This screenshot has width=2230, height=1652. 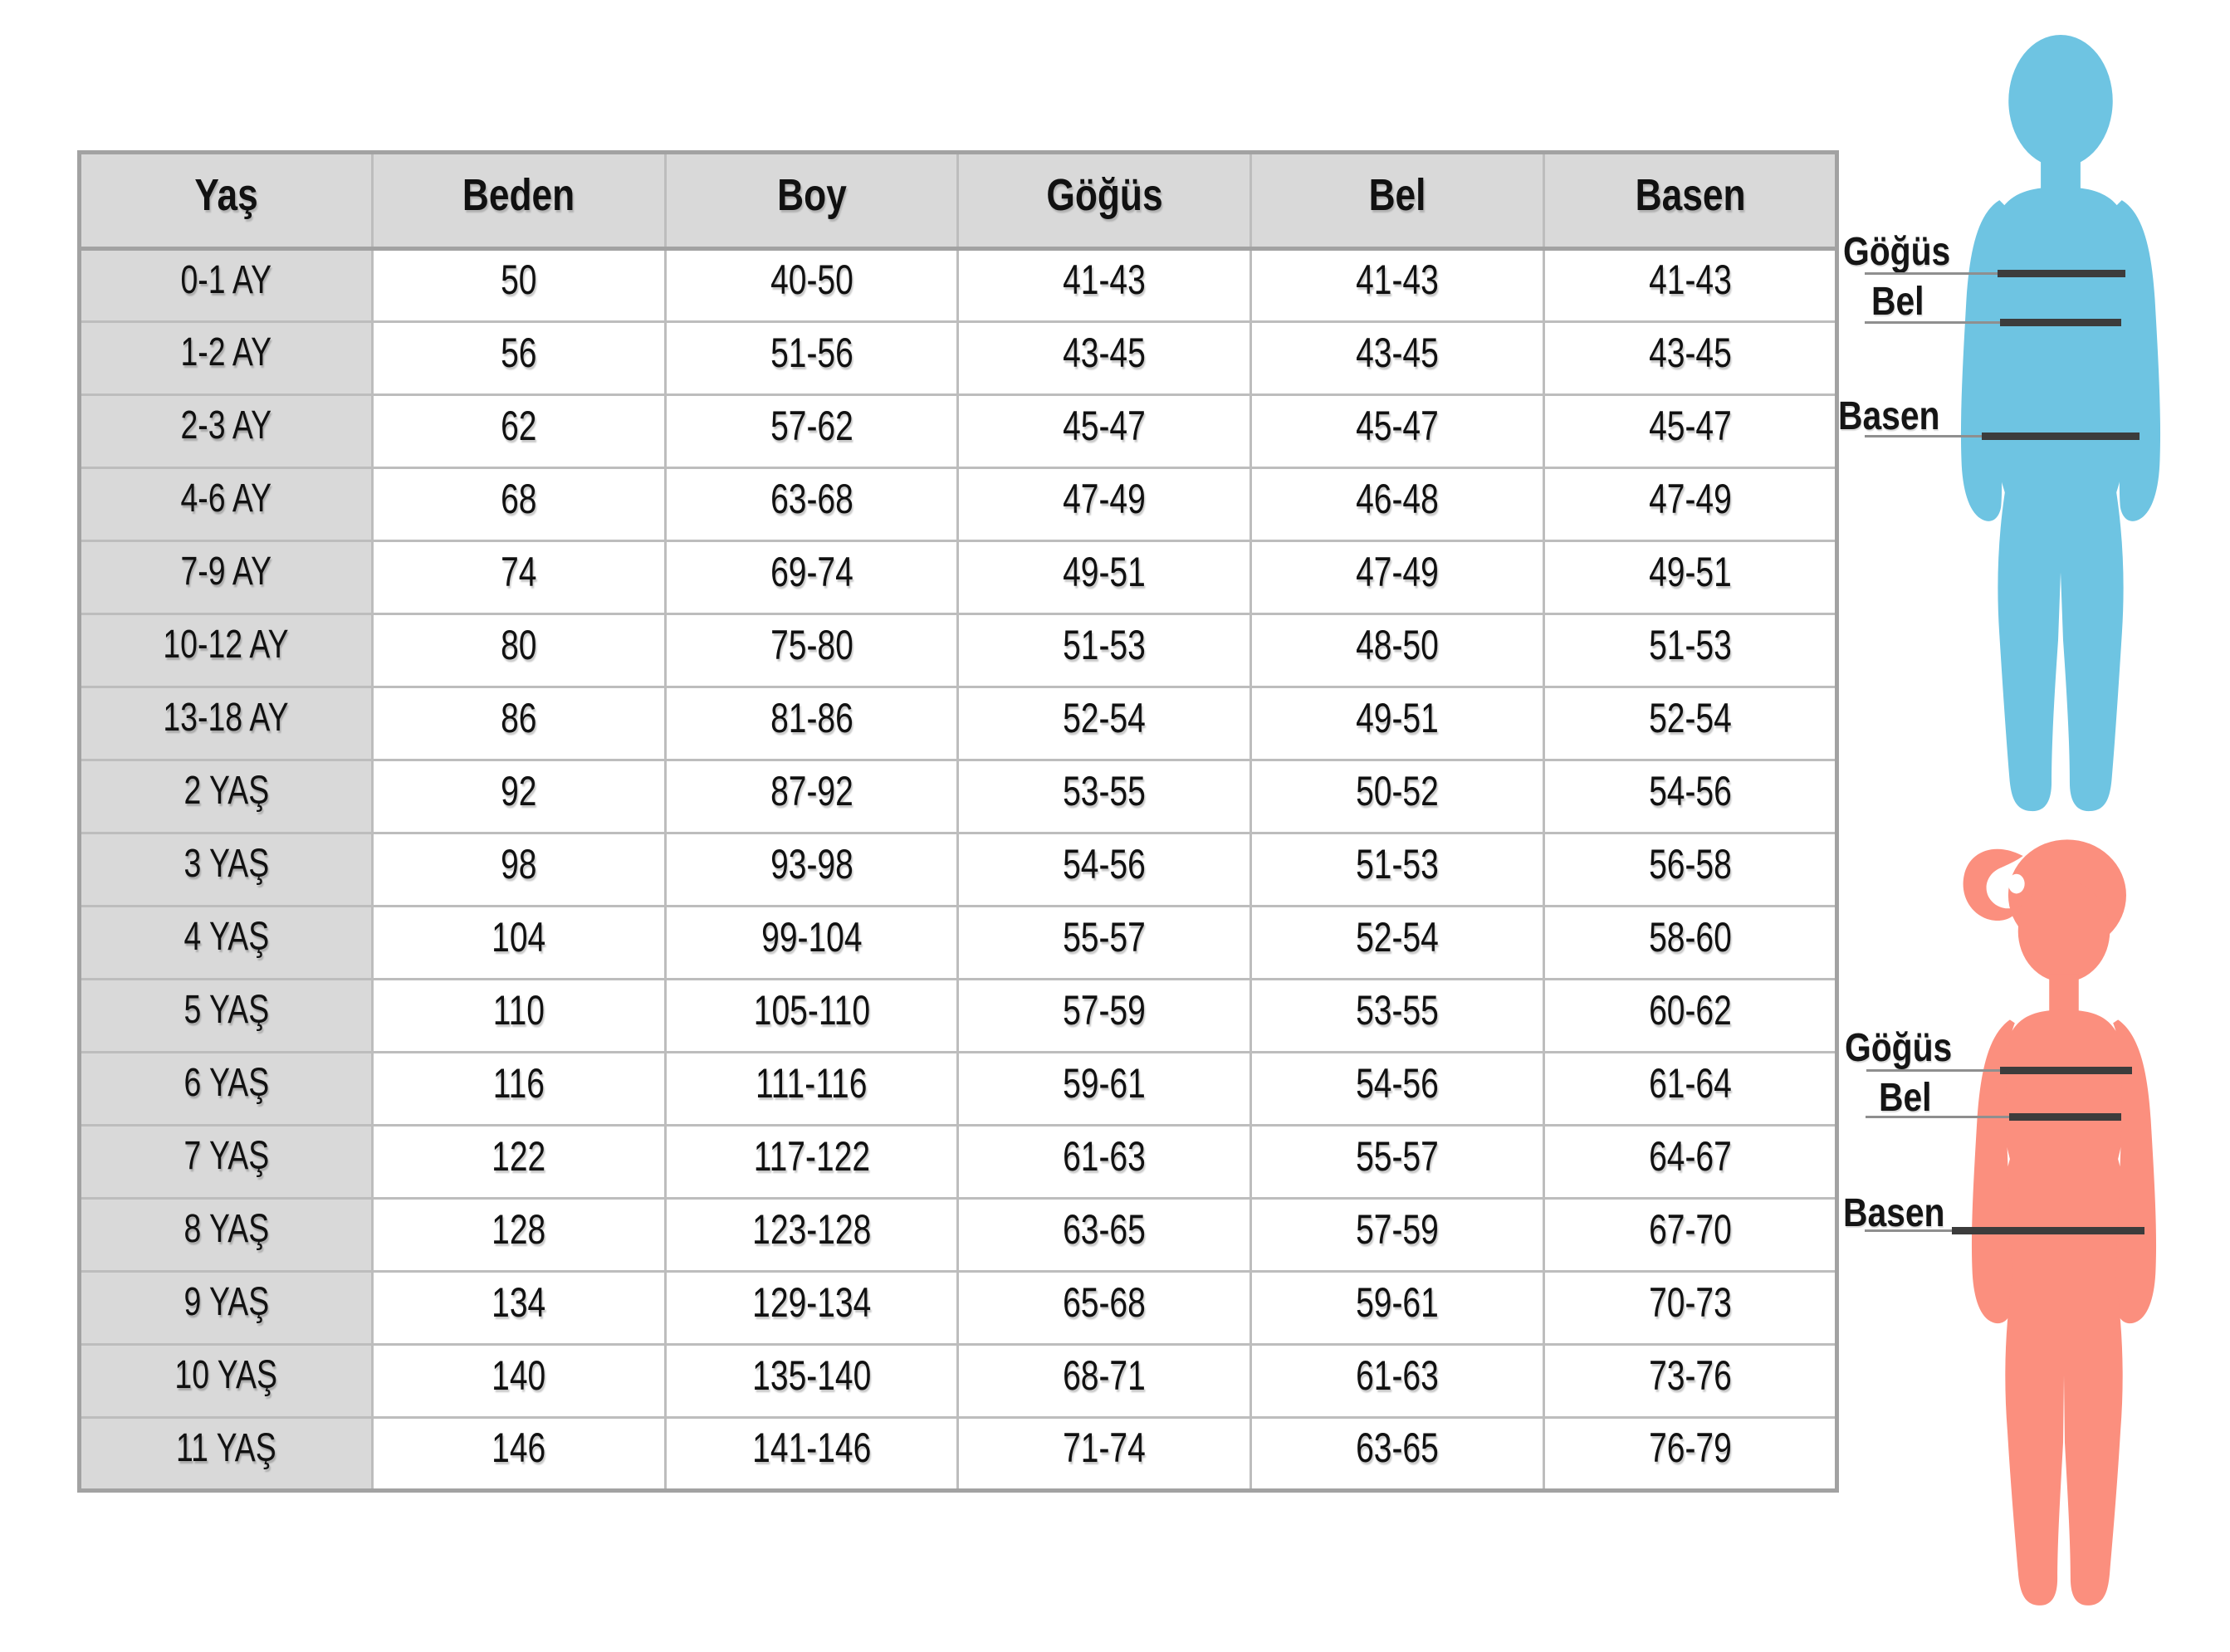 What do you see at coordinates (1105, 1010) in the screenshot?
I see `cell-text: 57-59` at bounding box center [1105, 1010].